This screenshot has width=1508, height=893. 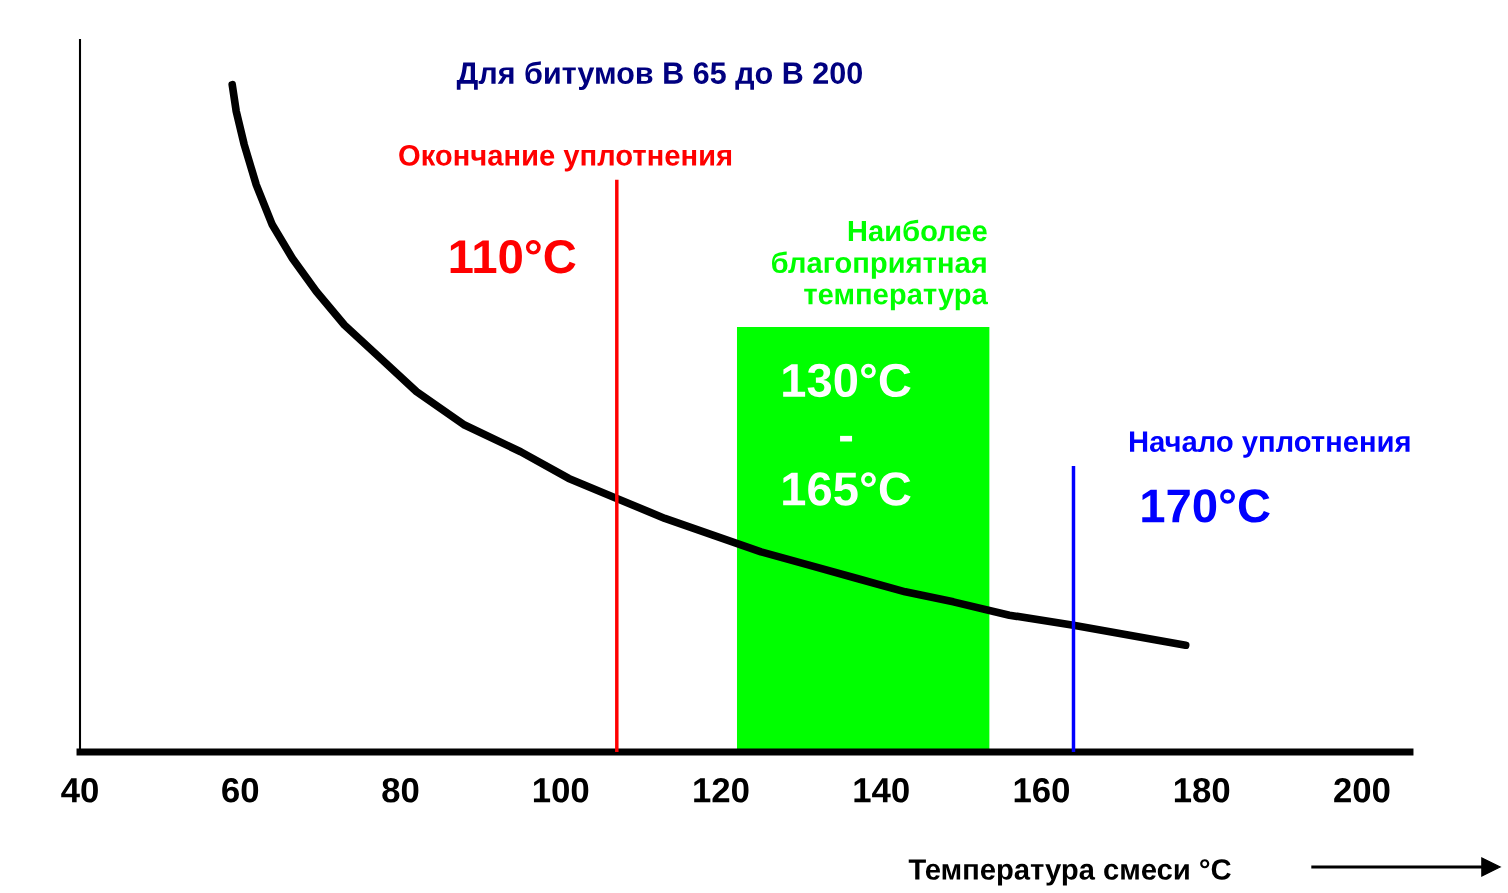 I want to click on chart-title: Для битумов В 65 до В 200, so click(x=659, y=75).